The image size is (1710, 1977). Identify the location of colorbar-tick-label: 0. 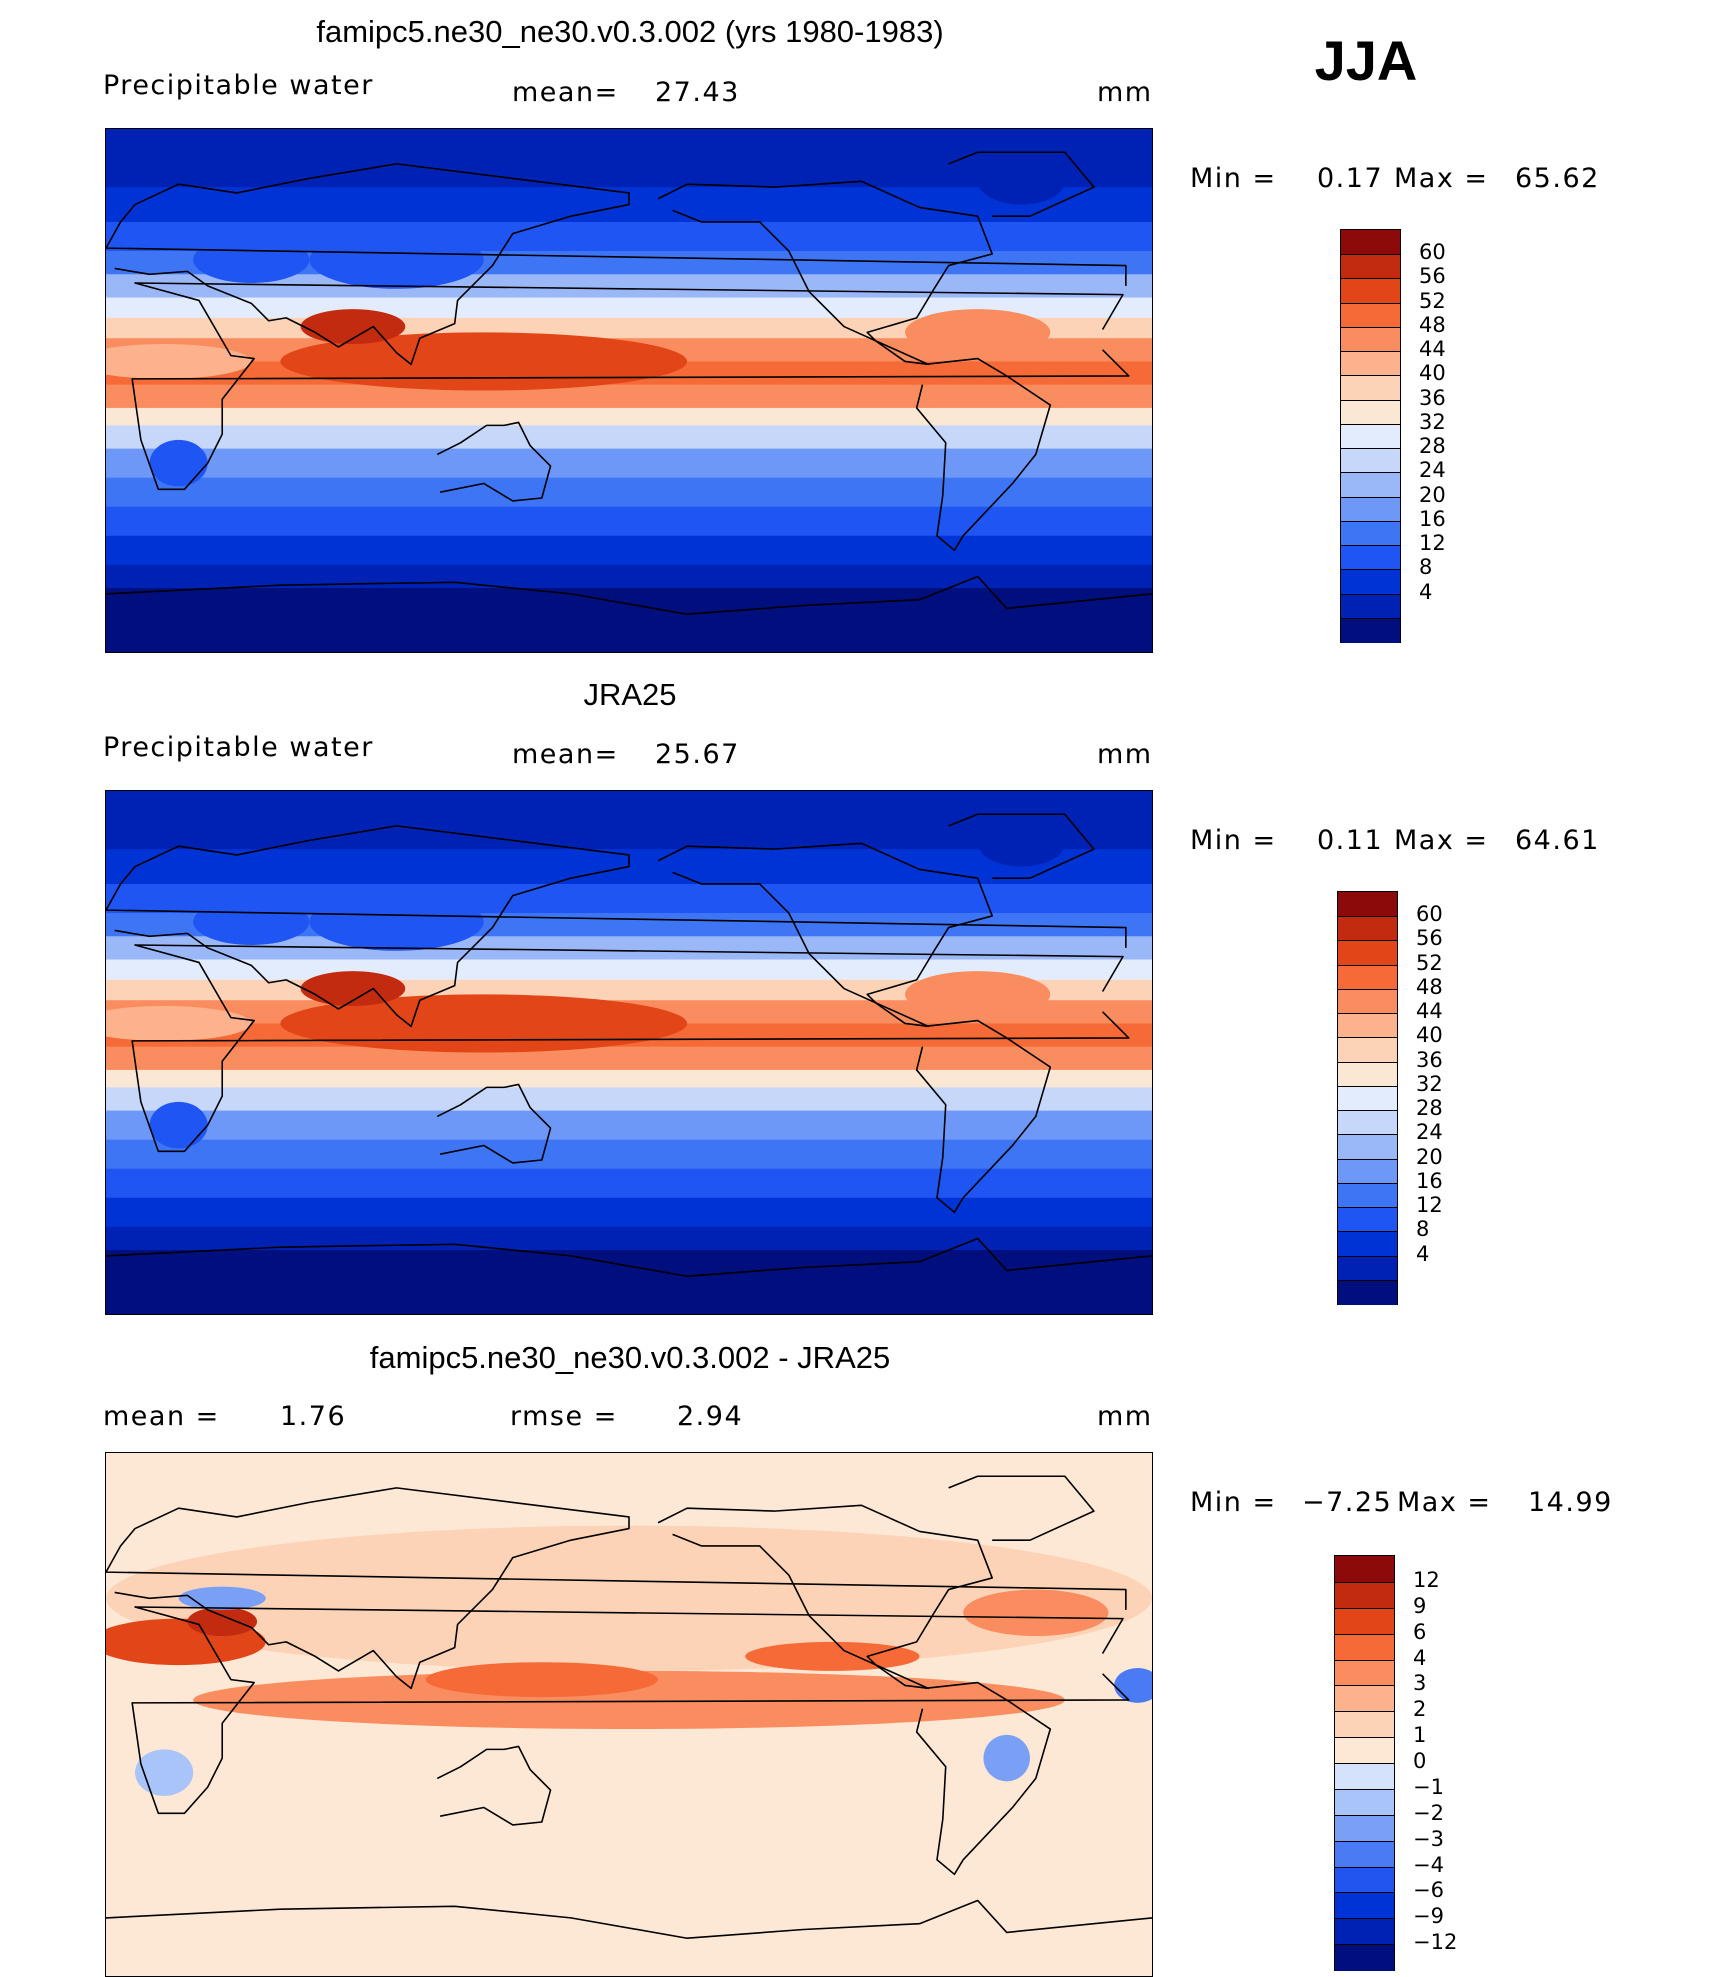
(1420, 1761).